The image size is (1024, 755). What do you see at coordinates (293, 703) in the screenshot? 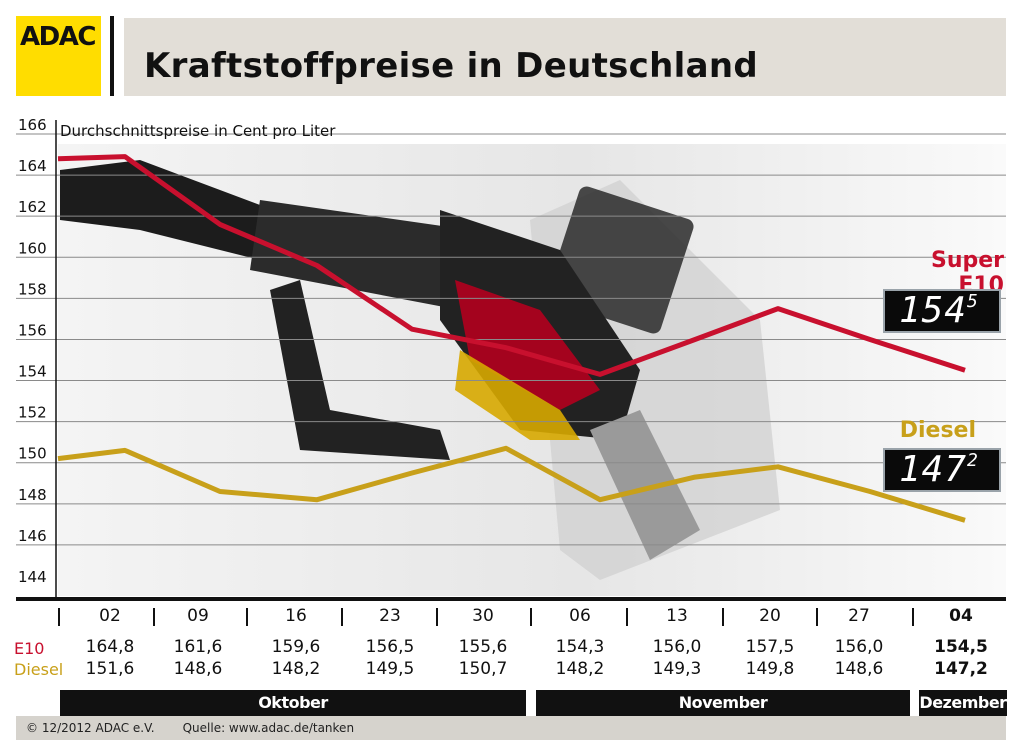
I see `month-oktober: Oktober` at bounding box center [293, 703].